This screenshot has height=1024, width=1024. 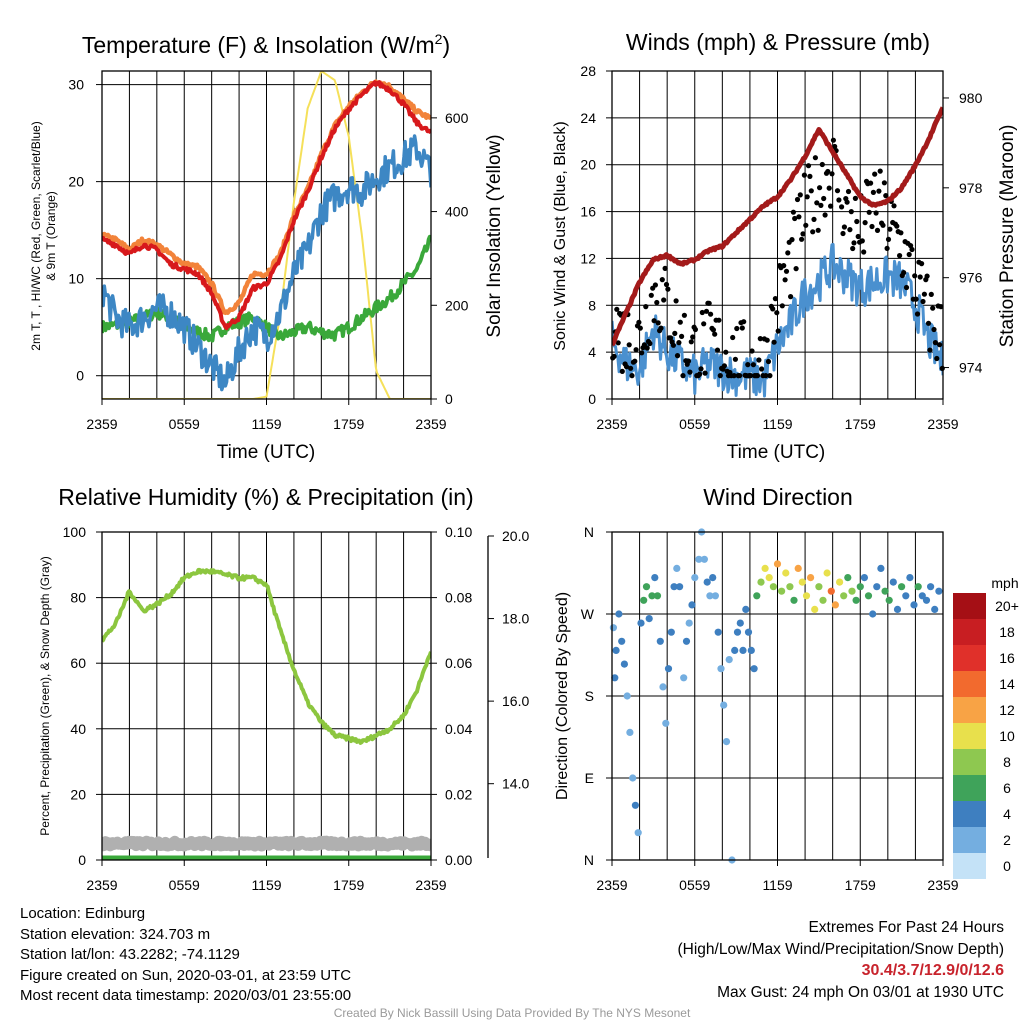 What do you see at coordinates (1007, 236) in the screenshot?
I see `winds-y2label: Station Pressure (Maroon)` at bounding box center [1007, 236].